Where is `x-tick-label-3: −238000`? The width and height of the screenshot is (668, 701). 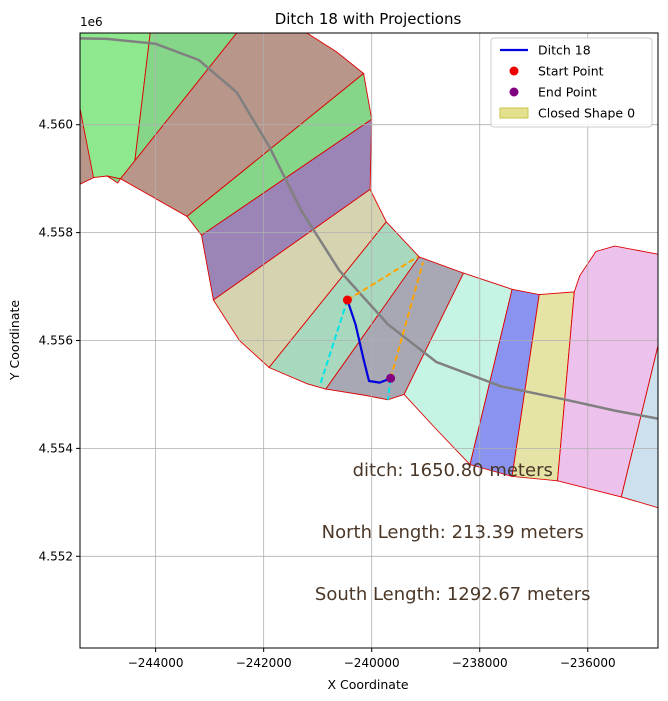 x-tick-label-3: −238000 is located at coordinates (480, 663).